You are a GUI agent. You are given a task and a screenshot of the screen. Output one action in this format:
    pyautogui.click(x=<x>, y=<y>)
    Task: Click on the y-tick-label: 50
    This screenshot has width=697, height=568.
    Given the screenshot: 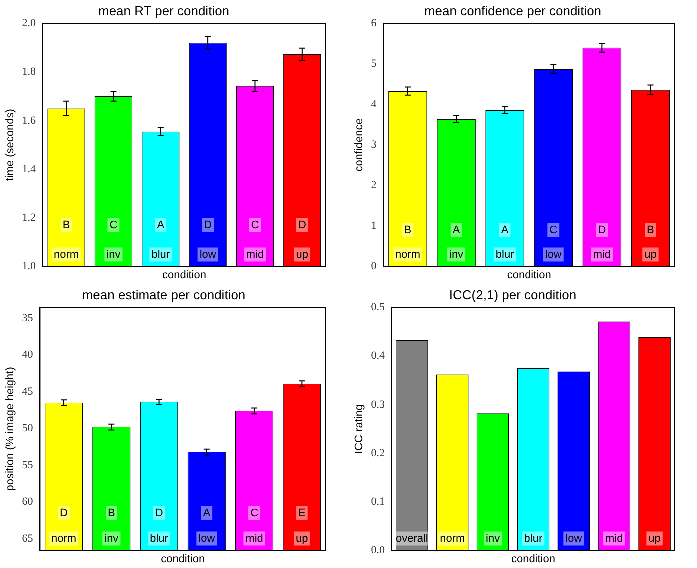 What is the action you would take?
    pyautogui.click(x=28, y=428)
    